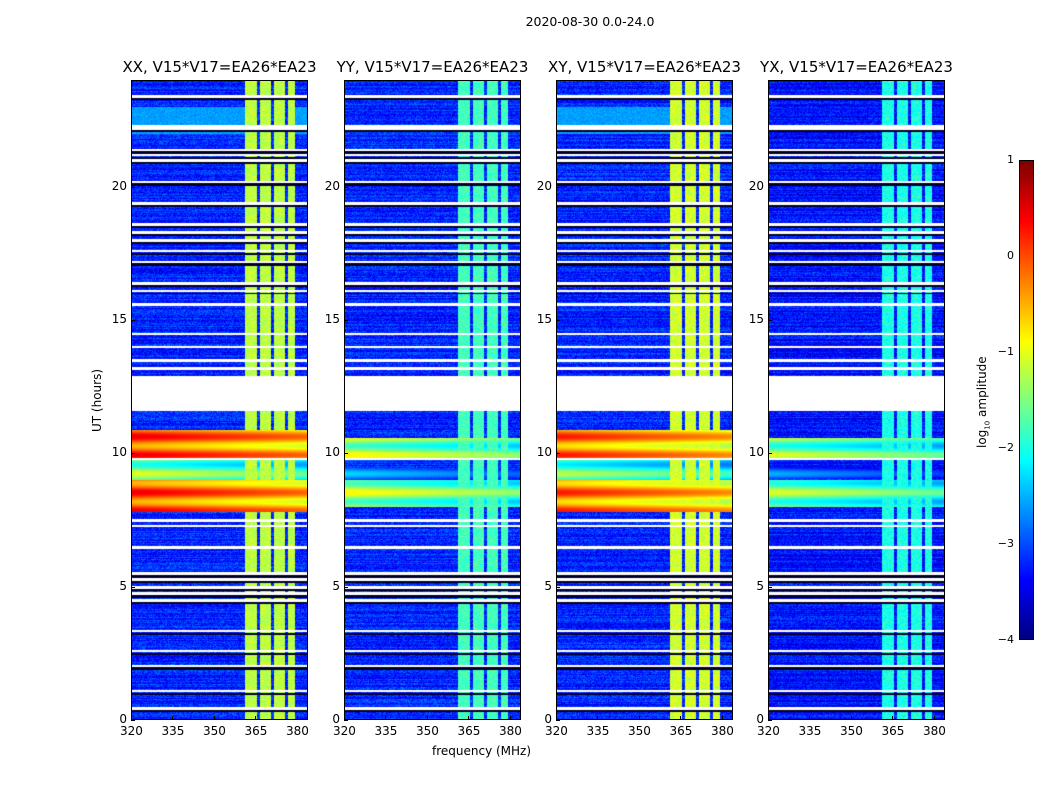  I want to click on colorbar-tick-label: 1, so click(1010, 159).